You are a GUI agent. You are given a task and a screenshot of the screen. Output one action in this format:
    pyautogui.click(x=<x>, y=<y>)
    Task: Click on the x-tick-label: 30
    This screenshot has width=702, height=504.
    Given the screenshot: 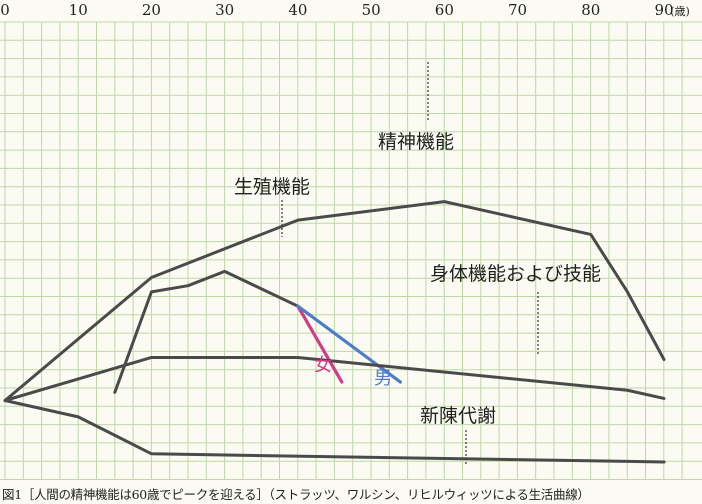 What is the action you would take?
    pyautogui.click(x=224, y=10)
    